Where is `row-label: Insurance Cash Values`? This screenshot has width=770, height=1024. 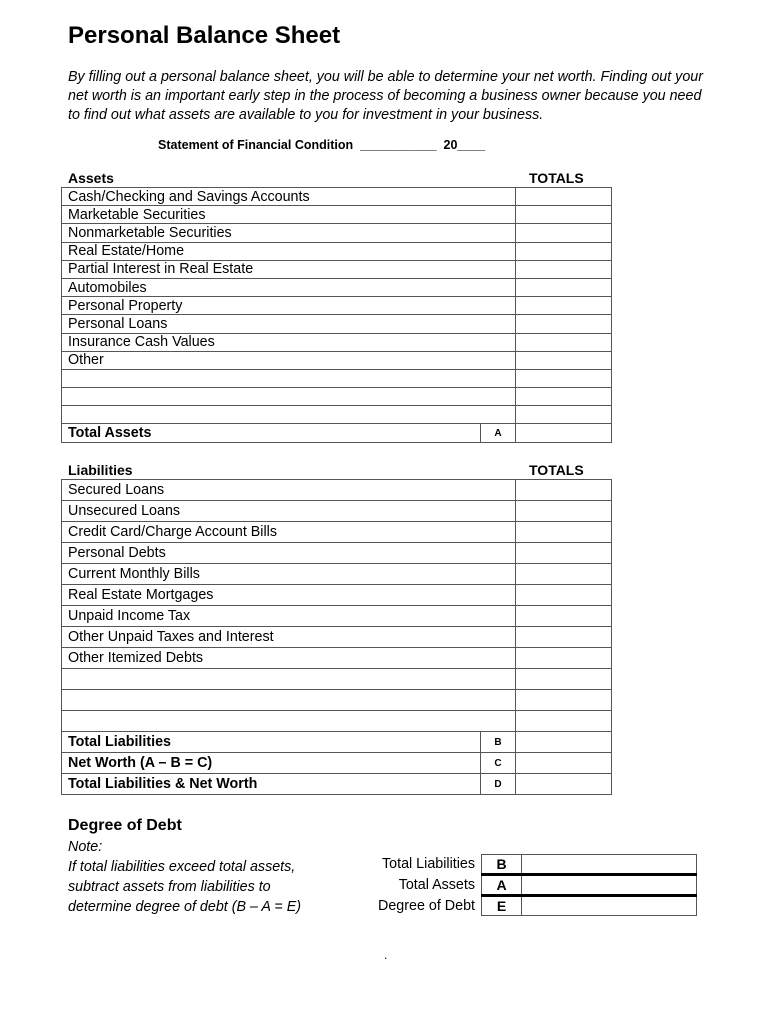
row-label: Insurance Cash Values is located at coordinates (288, 342).